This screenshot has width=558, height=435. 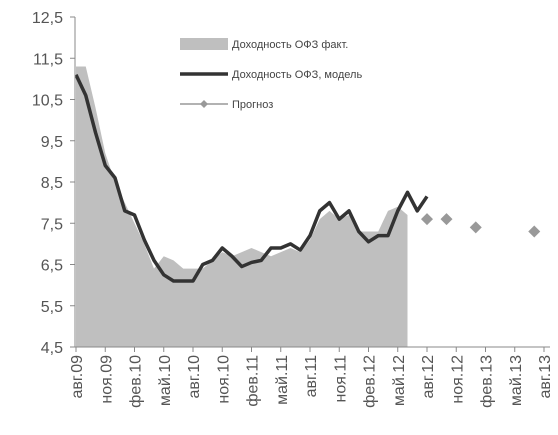 What do you see at coordinates (223, 379) in the screenshot?
I see `x-tick-label: ноя.10` at bounding box center [223, 379].